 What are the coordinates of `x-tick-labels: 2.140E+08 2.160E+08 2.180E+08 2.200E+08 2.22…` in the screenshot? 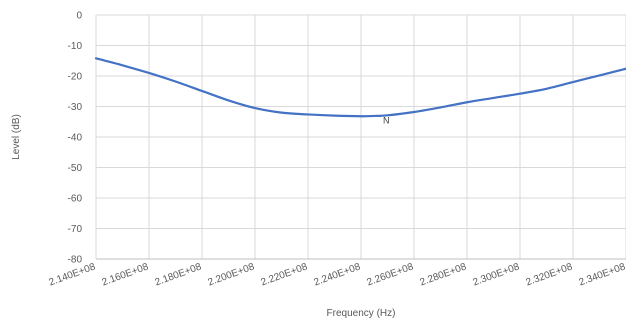 It's located at (337, 274).